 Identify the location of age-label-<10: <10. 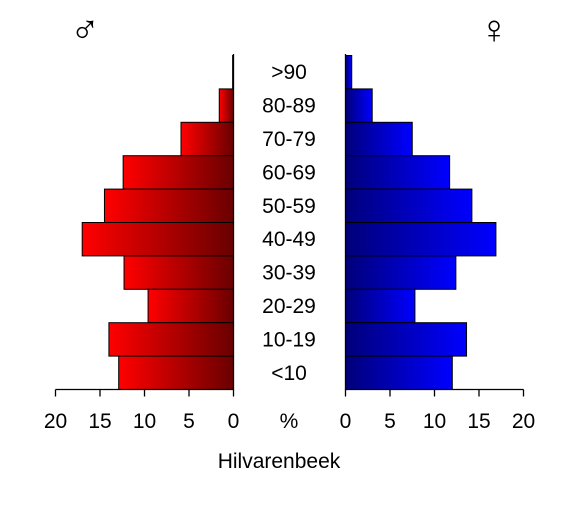
(289, 373).